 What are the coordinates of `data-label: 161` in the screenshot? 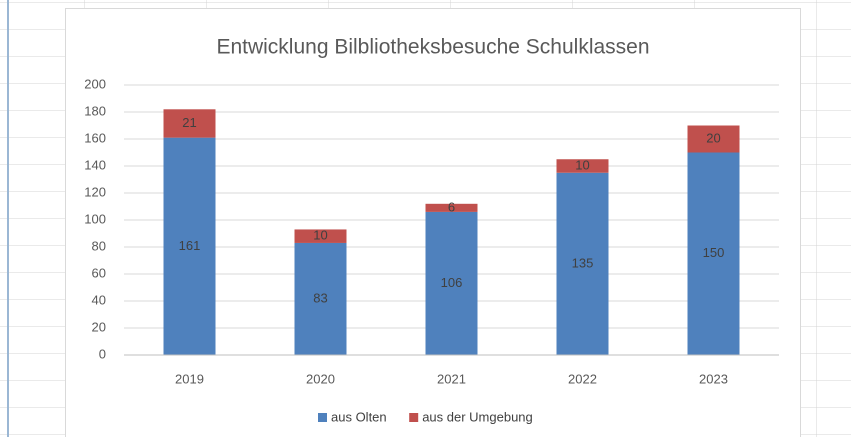 It's located at (190, 245).